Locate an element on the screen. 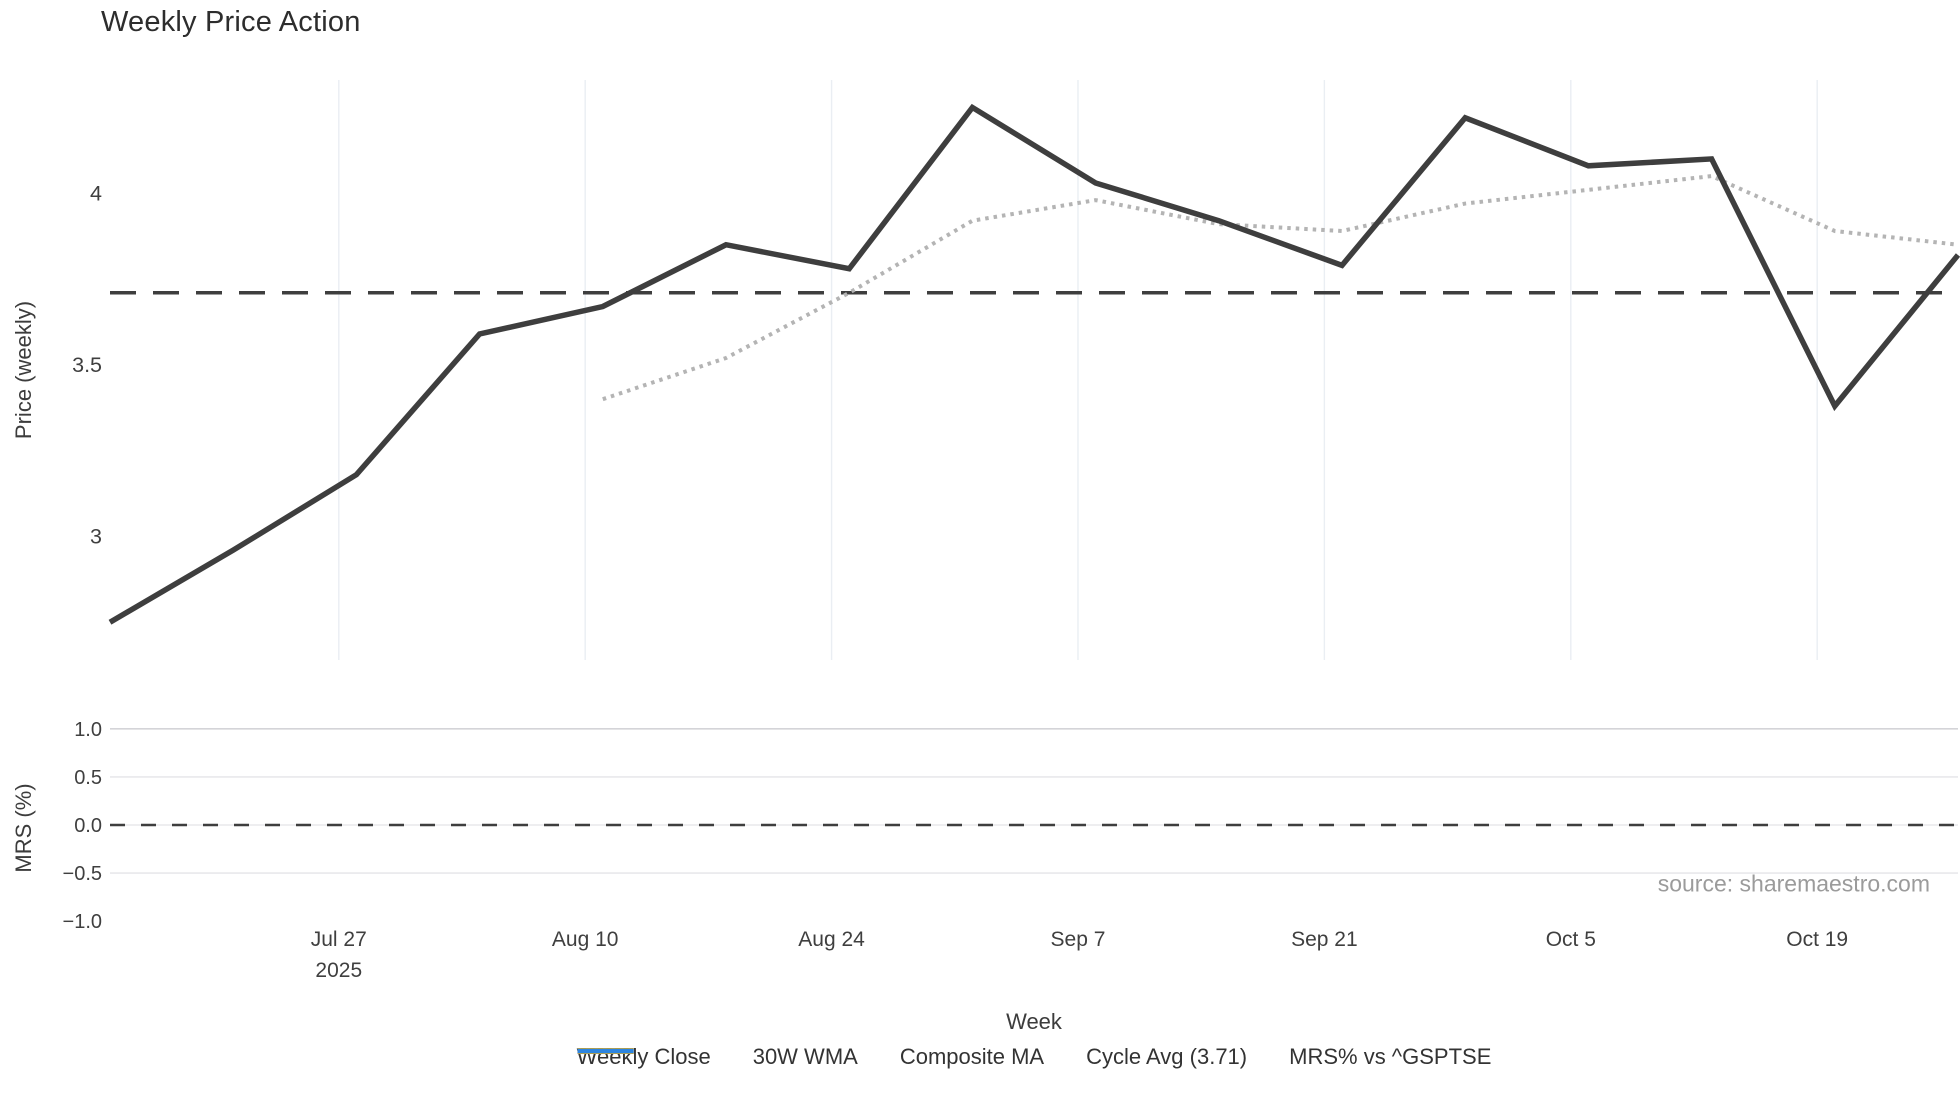 Image resolution: width=1960 pixels, height=1102 pixels. price-axis-title: Price (weekly) is located at coordinates (23, 370).